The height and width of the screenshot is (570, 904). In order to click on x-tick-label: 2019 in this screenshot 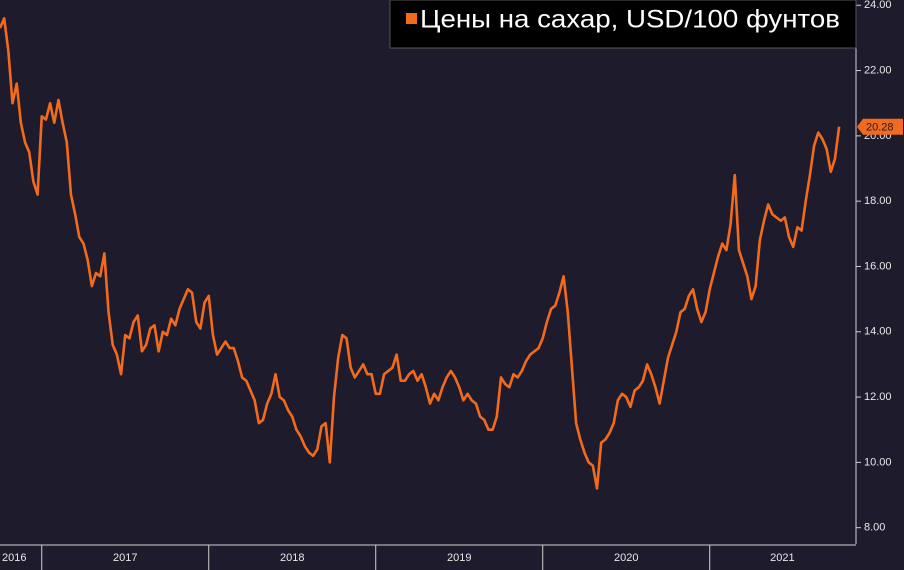, I will do `click(459, 558)`.